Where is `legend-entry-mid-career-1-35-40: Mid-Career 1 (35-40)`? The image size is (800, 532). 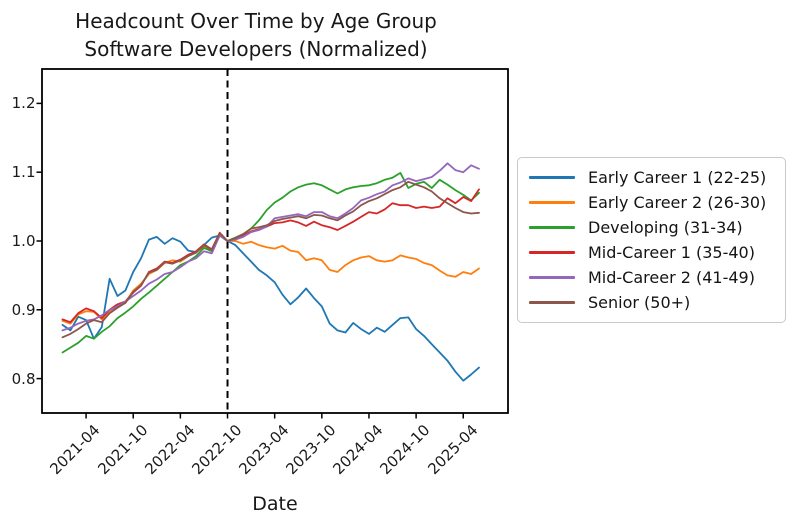
legend-entry-mid-career-1-35-40: Mid-Career 1 (35-40) is located at coordinates (651, 252).